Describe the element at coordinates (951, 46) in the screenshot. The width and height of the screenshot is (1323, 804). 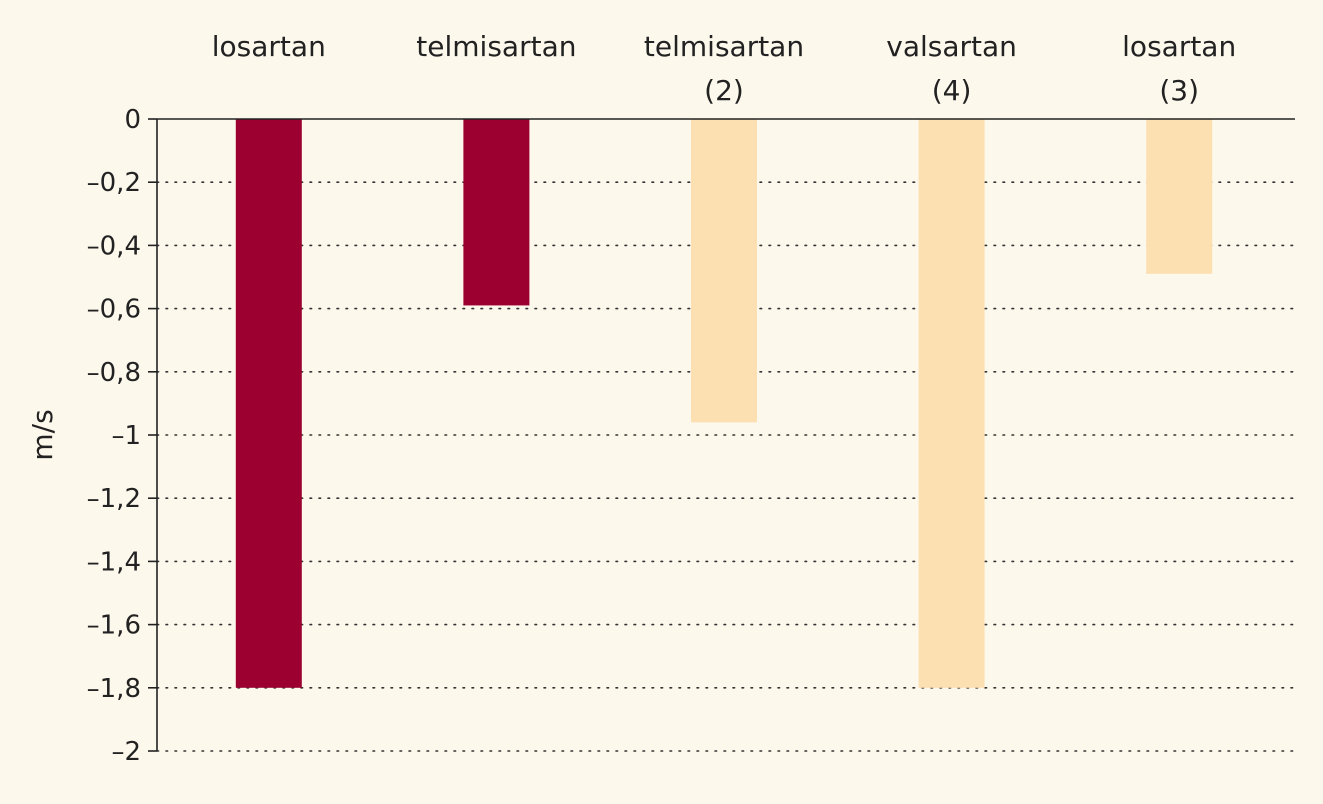
I see `category-label: valsartan` at that location.